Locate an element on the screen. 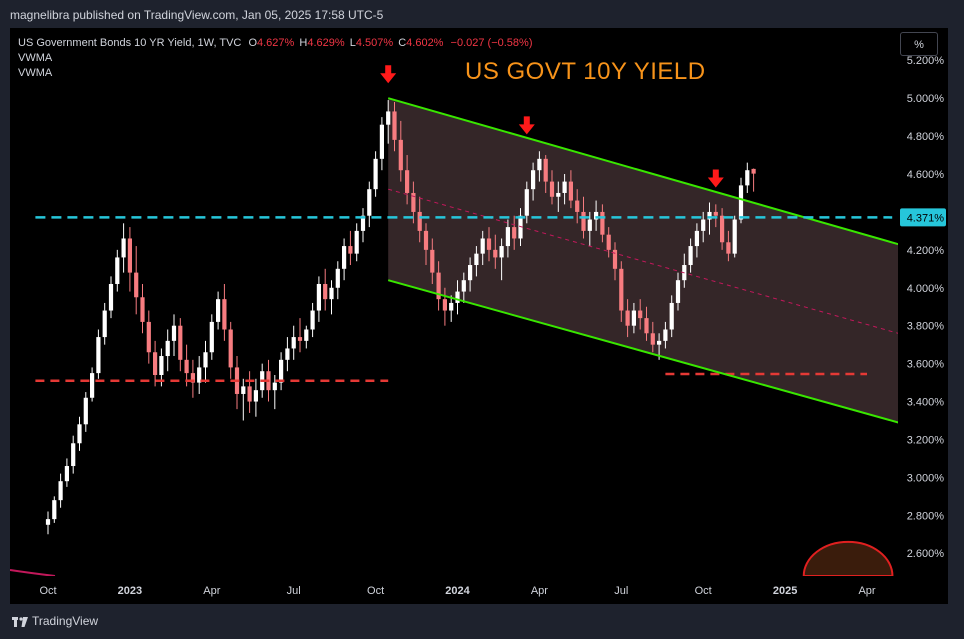 The height and width of the screenshot is (639, 964). channel-lower-line is located at coordinates (642, 351).